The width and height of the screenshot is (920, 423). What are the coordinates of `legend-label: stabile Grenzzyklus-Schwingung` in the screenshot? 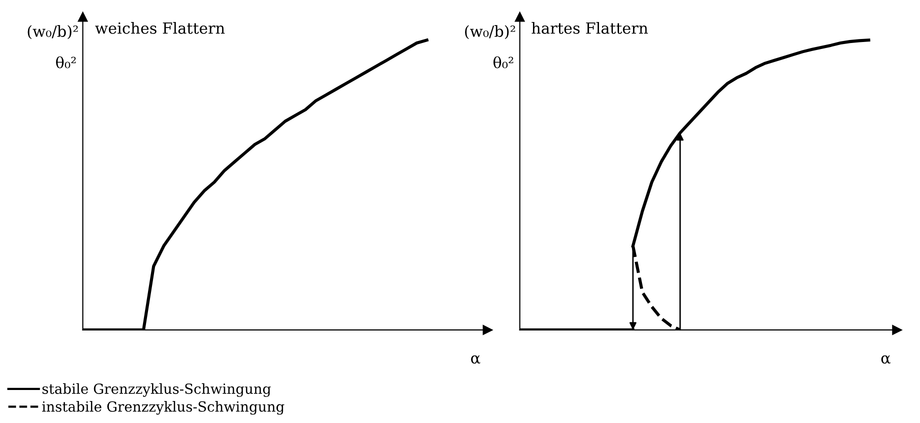 It's located at (156, 390).